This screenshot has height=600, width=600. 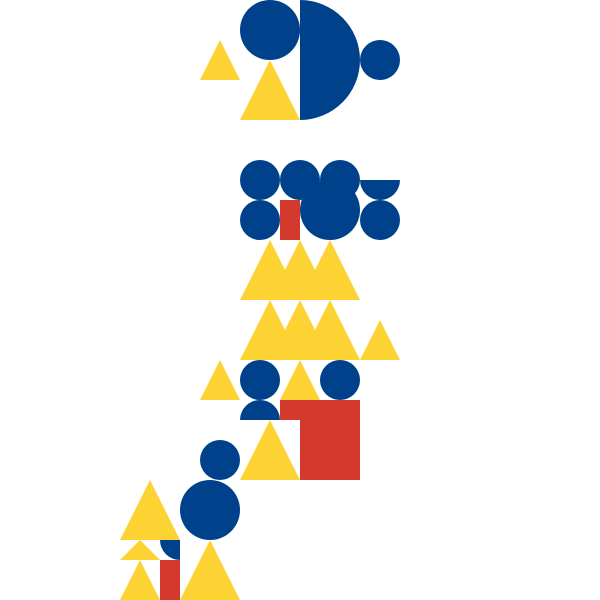 What do you see at coordinates (380, 190) in the screenshot?
I see `blue-half-disc-grid` at bounding box center [380, 190].